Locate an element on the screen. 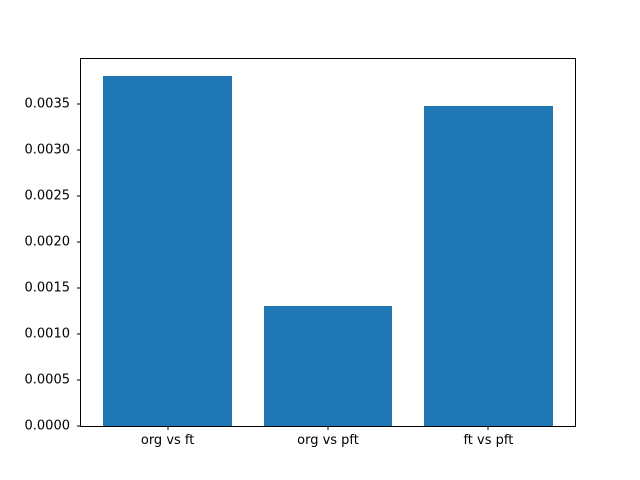 The height and width of the screenshot is (480, 640). y-axis-tick-label: 0.0025 is located at coordinates (47, 196).